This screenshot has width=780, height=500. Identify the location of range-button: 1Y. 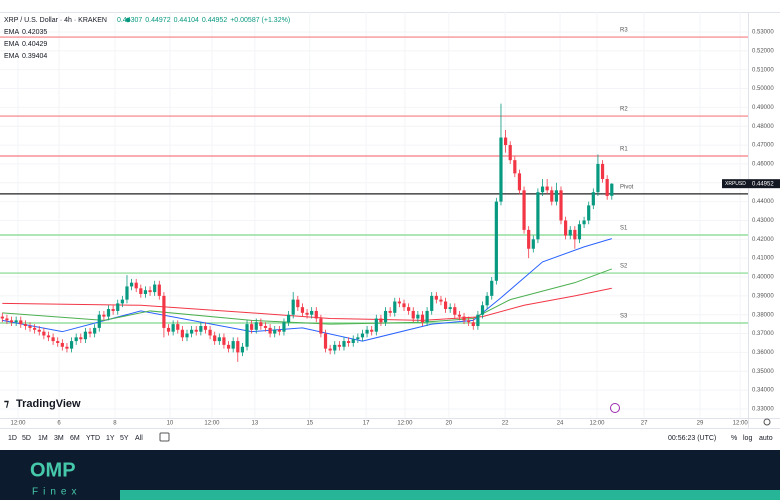
(110, 438).